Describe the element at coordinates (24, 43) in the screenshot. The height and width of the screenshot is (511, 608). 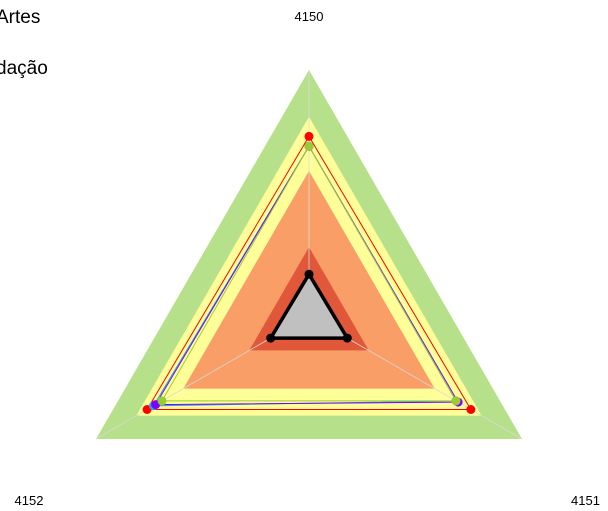
I see `legend: Artes dação` at that location.